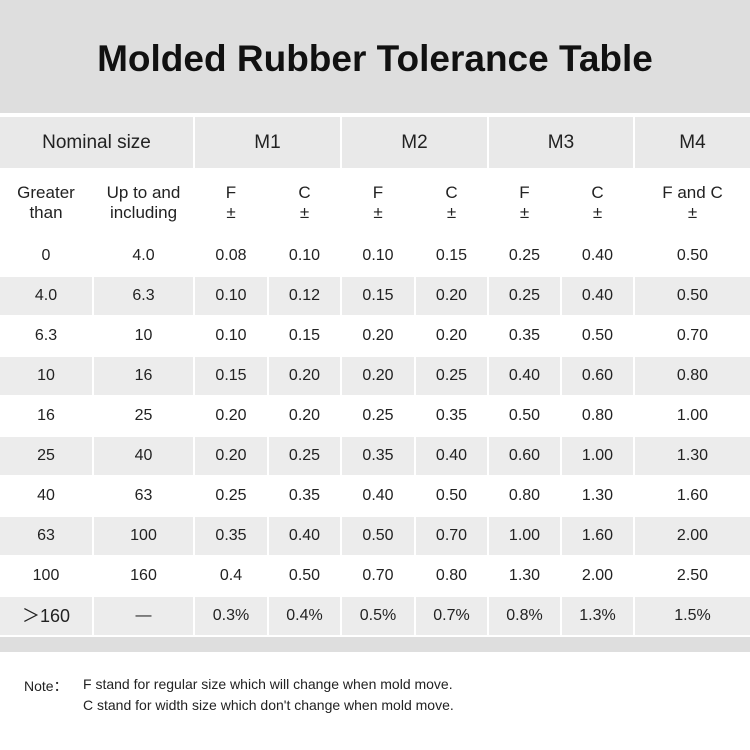 The height and width of the screenshot is (750, 750). What do you see at coordinates (143, 536) in the screenshot?
I see `table-cell: 100` at bounding box center [143, 536].